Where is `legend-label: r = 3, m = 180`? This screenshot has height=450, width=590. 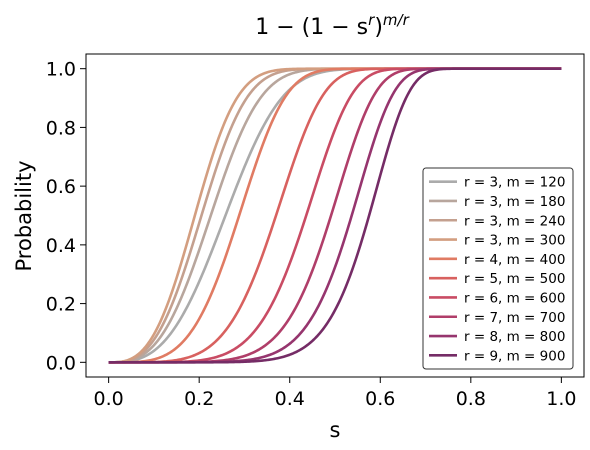
legend-label: r = 3, m = 180 is located at coordinates (514, 202).